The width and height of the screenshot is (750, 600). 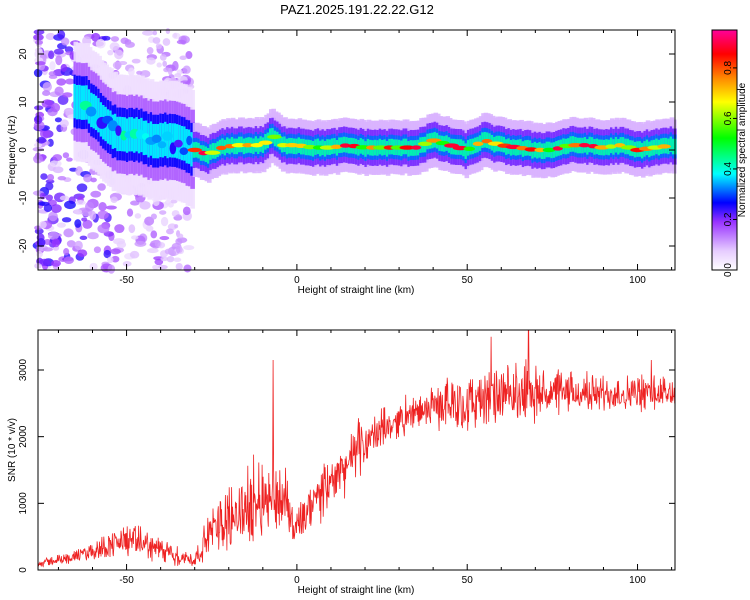 I want to click on colorbar-tick-label: 0.2, so click(x=728, y=219).